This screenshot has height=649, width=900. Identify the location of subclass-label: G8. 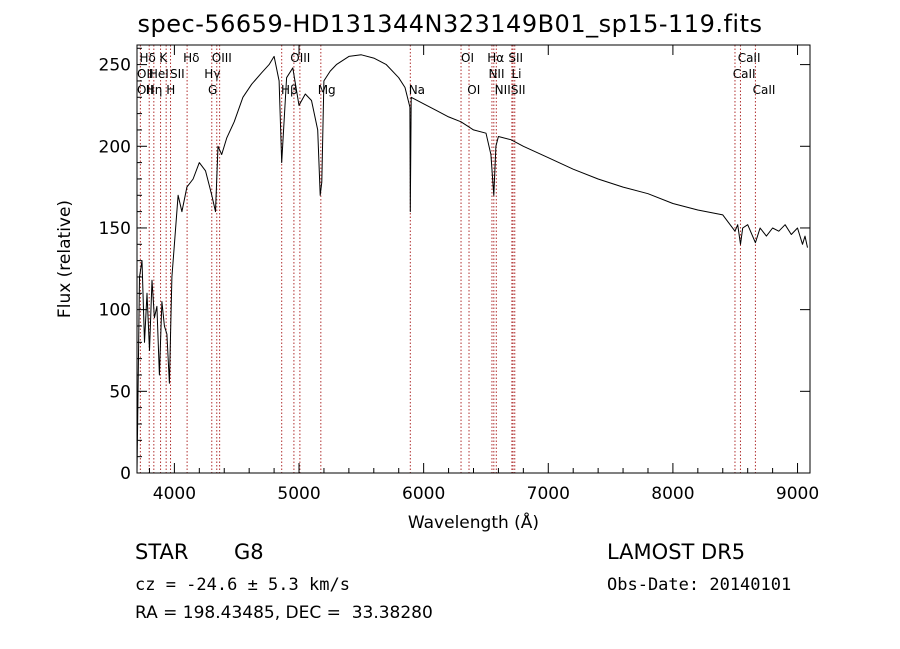
(249, 552).